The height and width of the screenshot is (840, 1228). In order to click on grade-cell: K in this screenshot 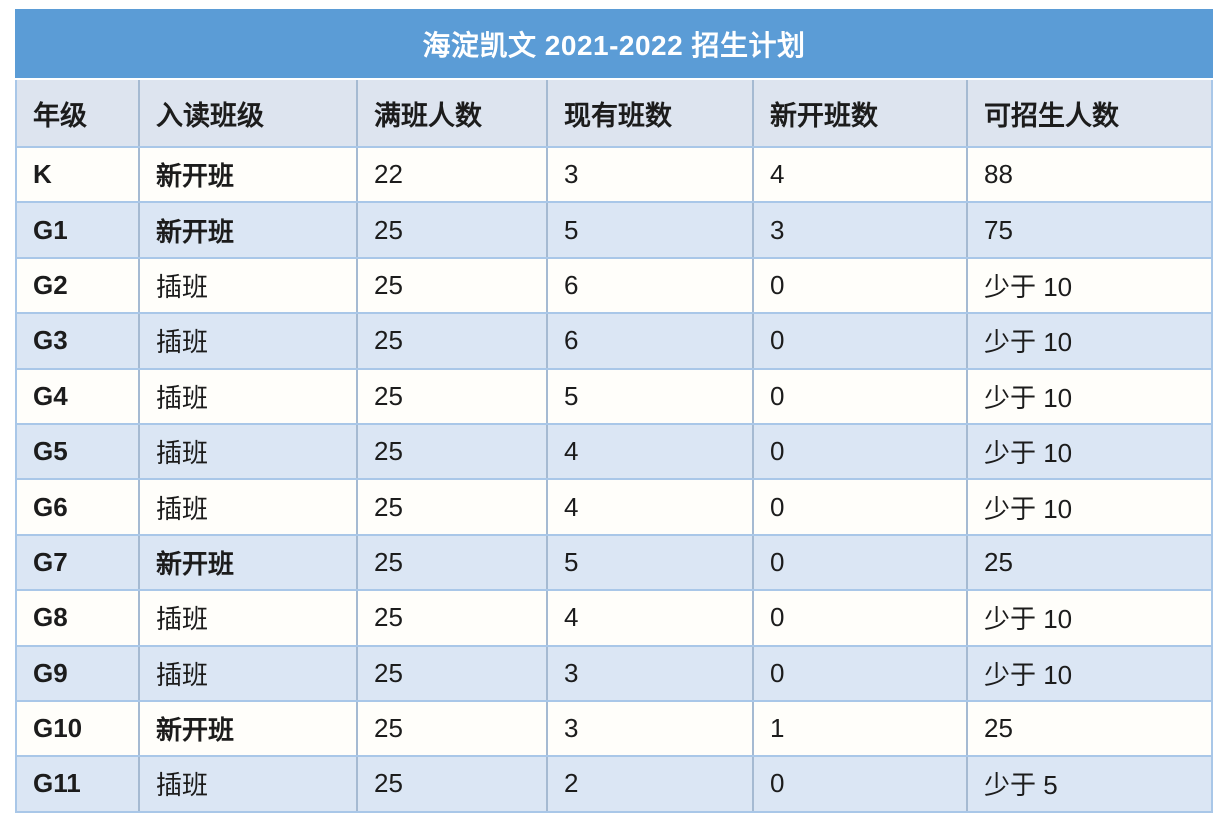, I will do `click(42, 174)`.